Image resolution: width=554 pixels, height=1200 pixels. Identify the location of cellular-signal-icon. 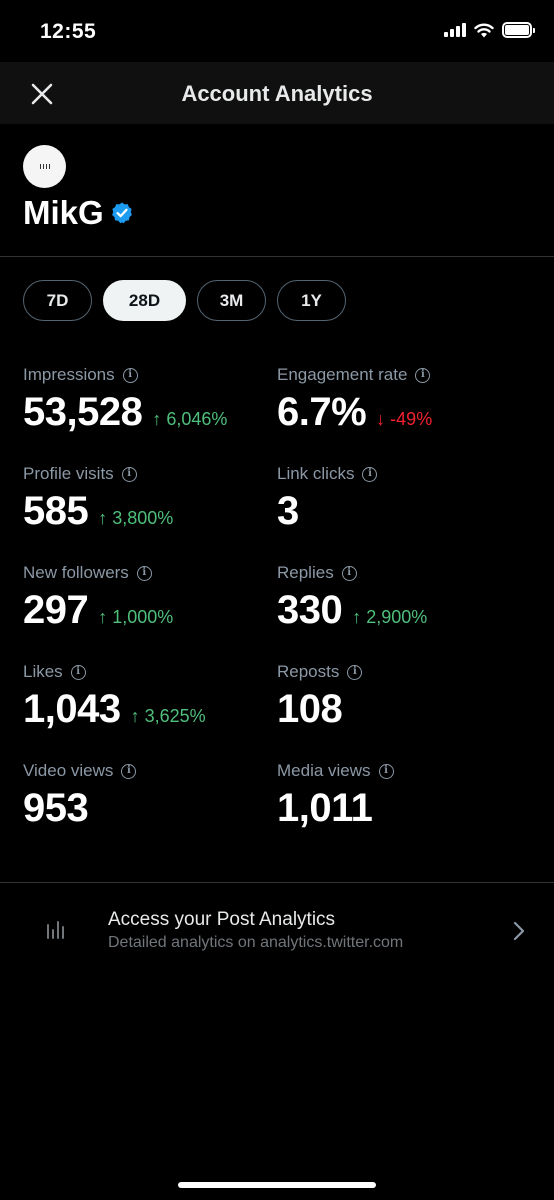
(455, 30).